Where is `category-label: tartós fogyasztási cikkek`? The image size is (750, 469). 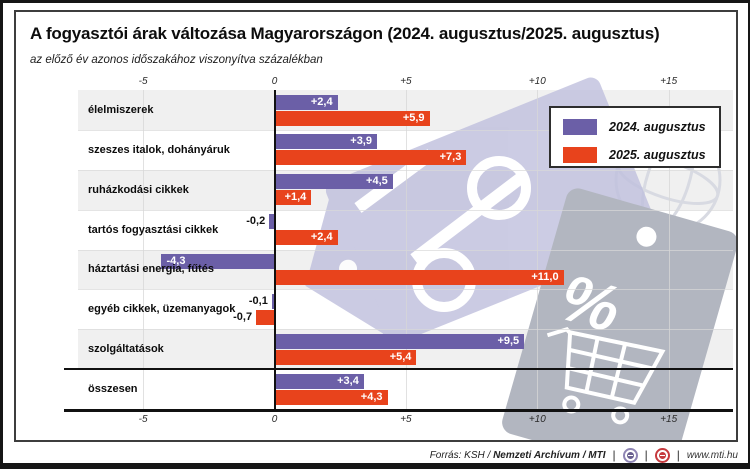
category-label: tartós fogyasztási cikkek is located at coordinates (153, 229).